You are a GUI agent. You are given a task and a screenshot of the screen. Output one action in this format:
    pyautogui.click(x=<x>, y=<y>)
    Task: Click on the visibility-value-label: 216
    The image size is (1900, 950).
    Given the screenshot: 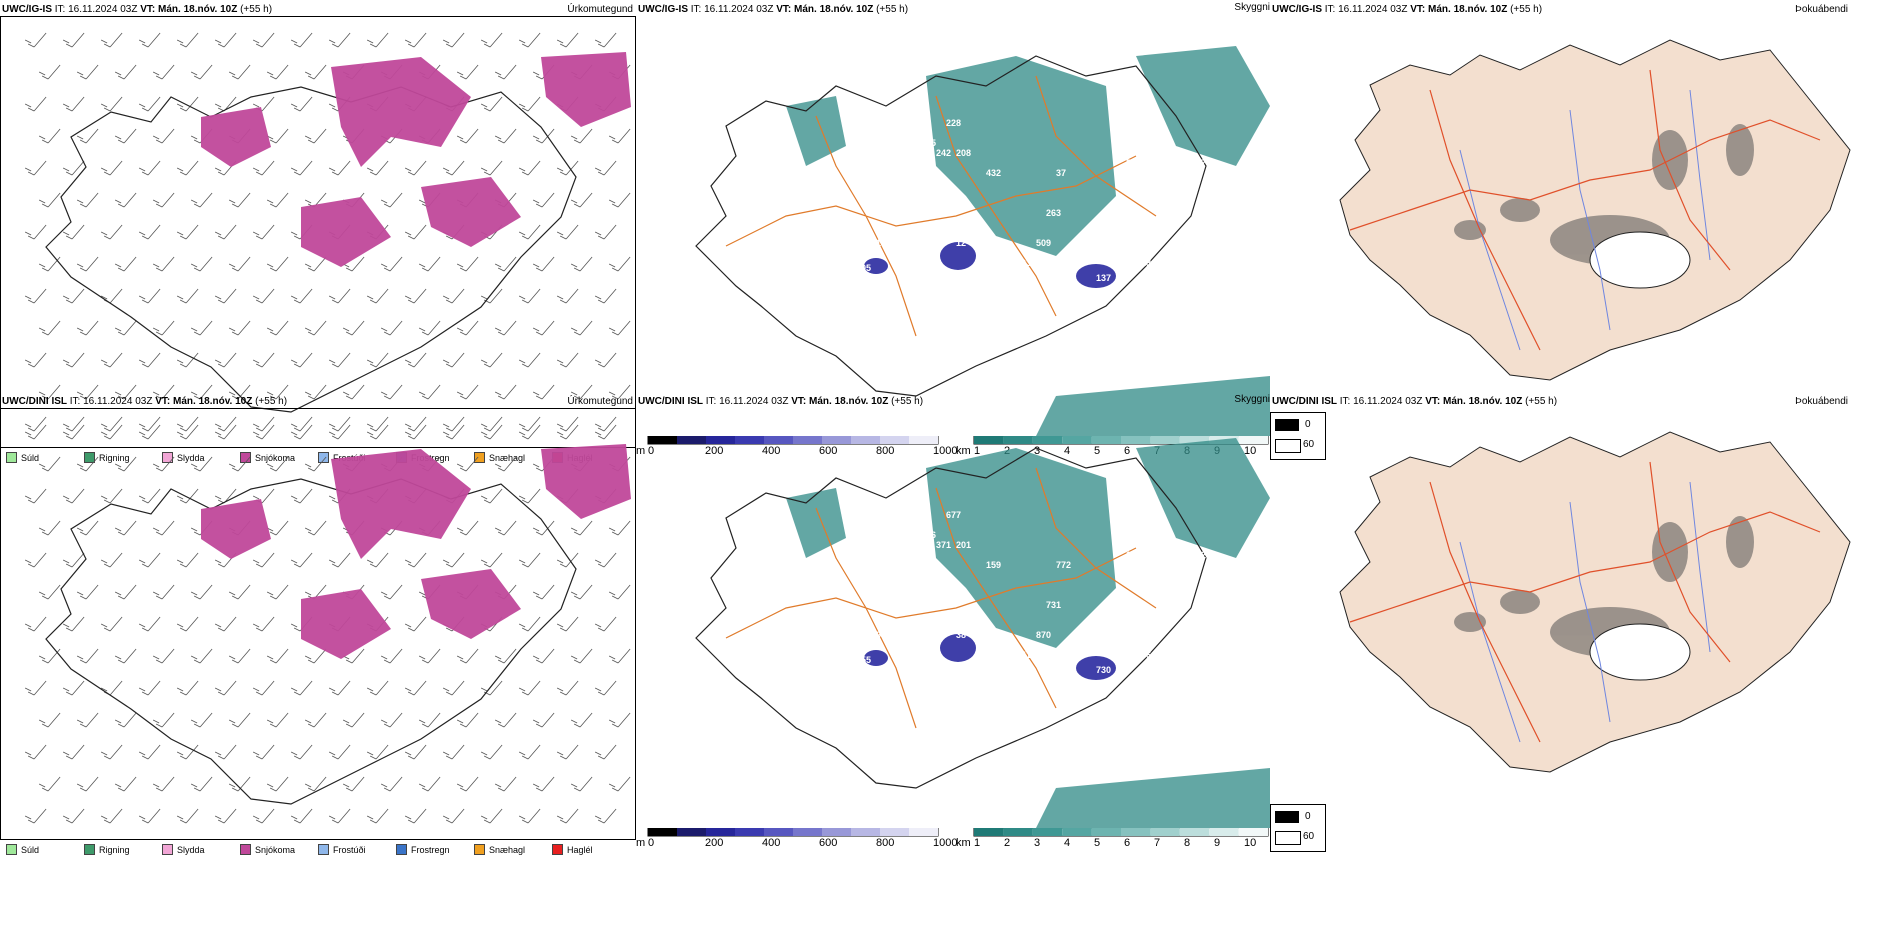 What is the action you would take?
    pyautogui.click(x=928, y=535)
    